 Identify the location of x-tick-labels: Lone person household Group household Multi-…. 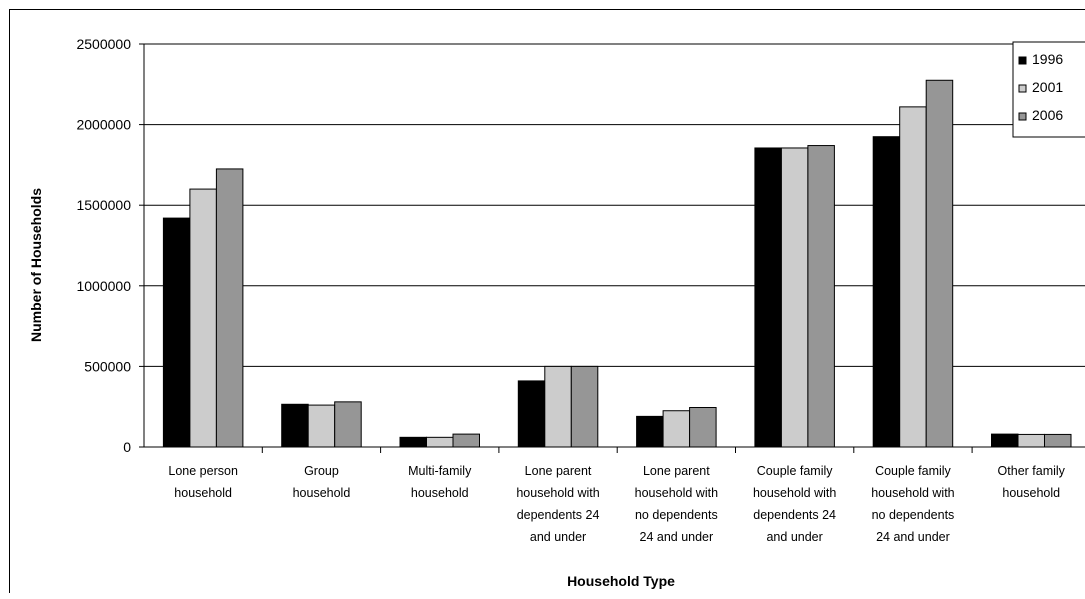
(616, 504).